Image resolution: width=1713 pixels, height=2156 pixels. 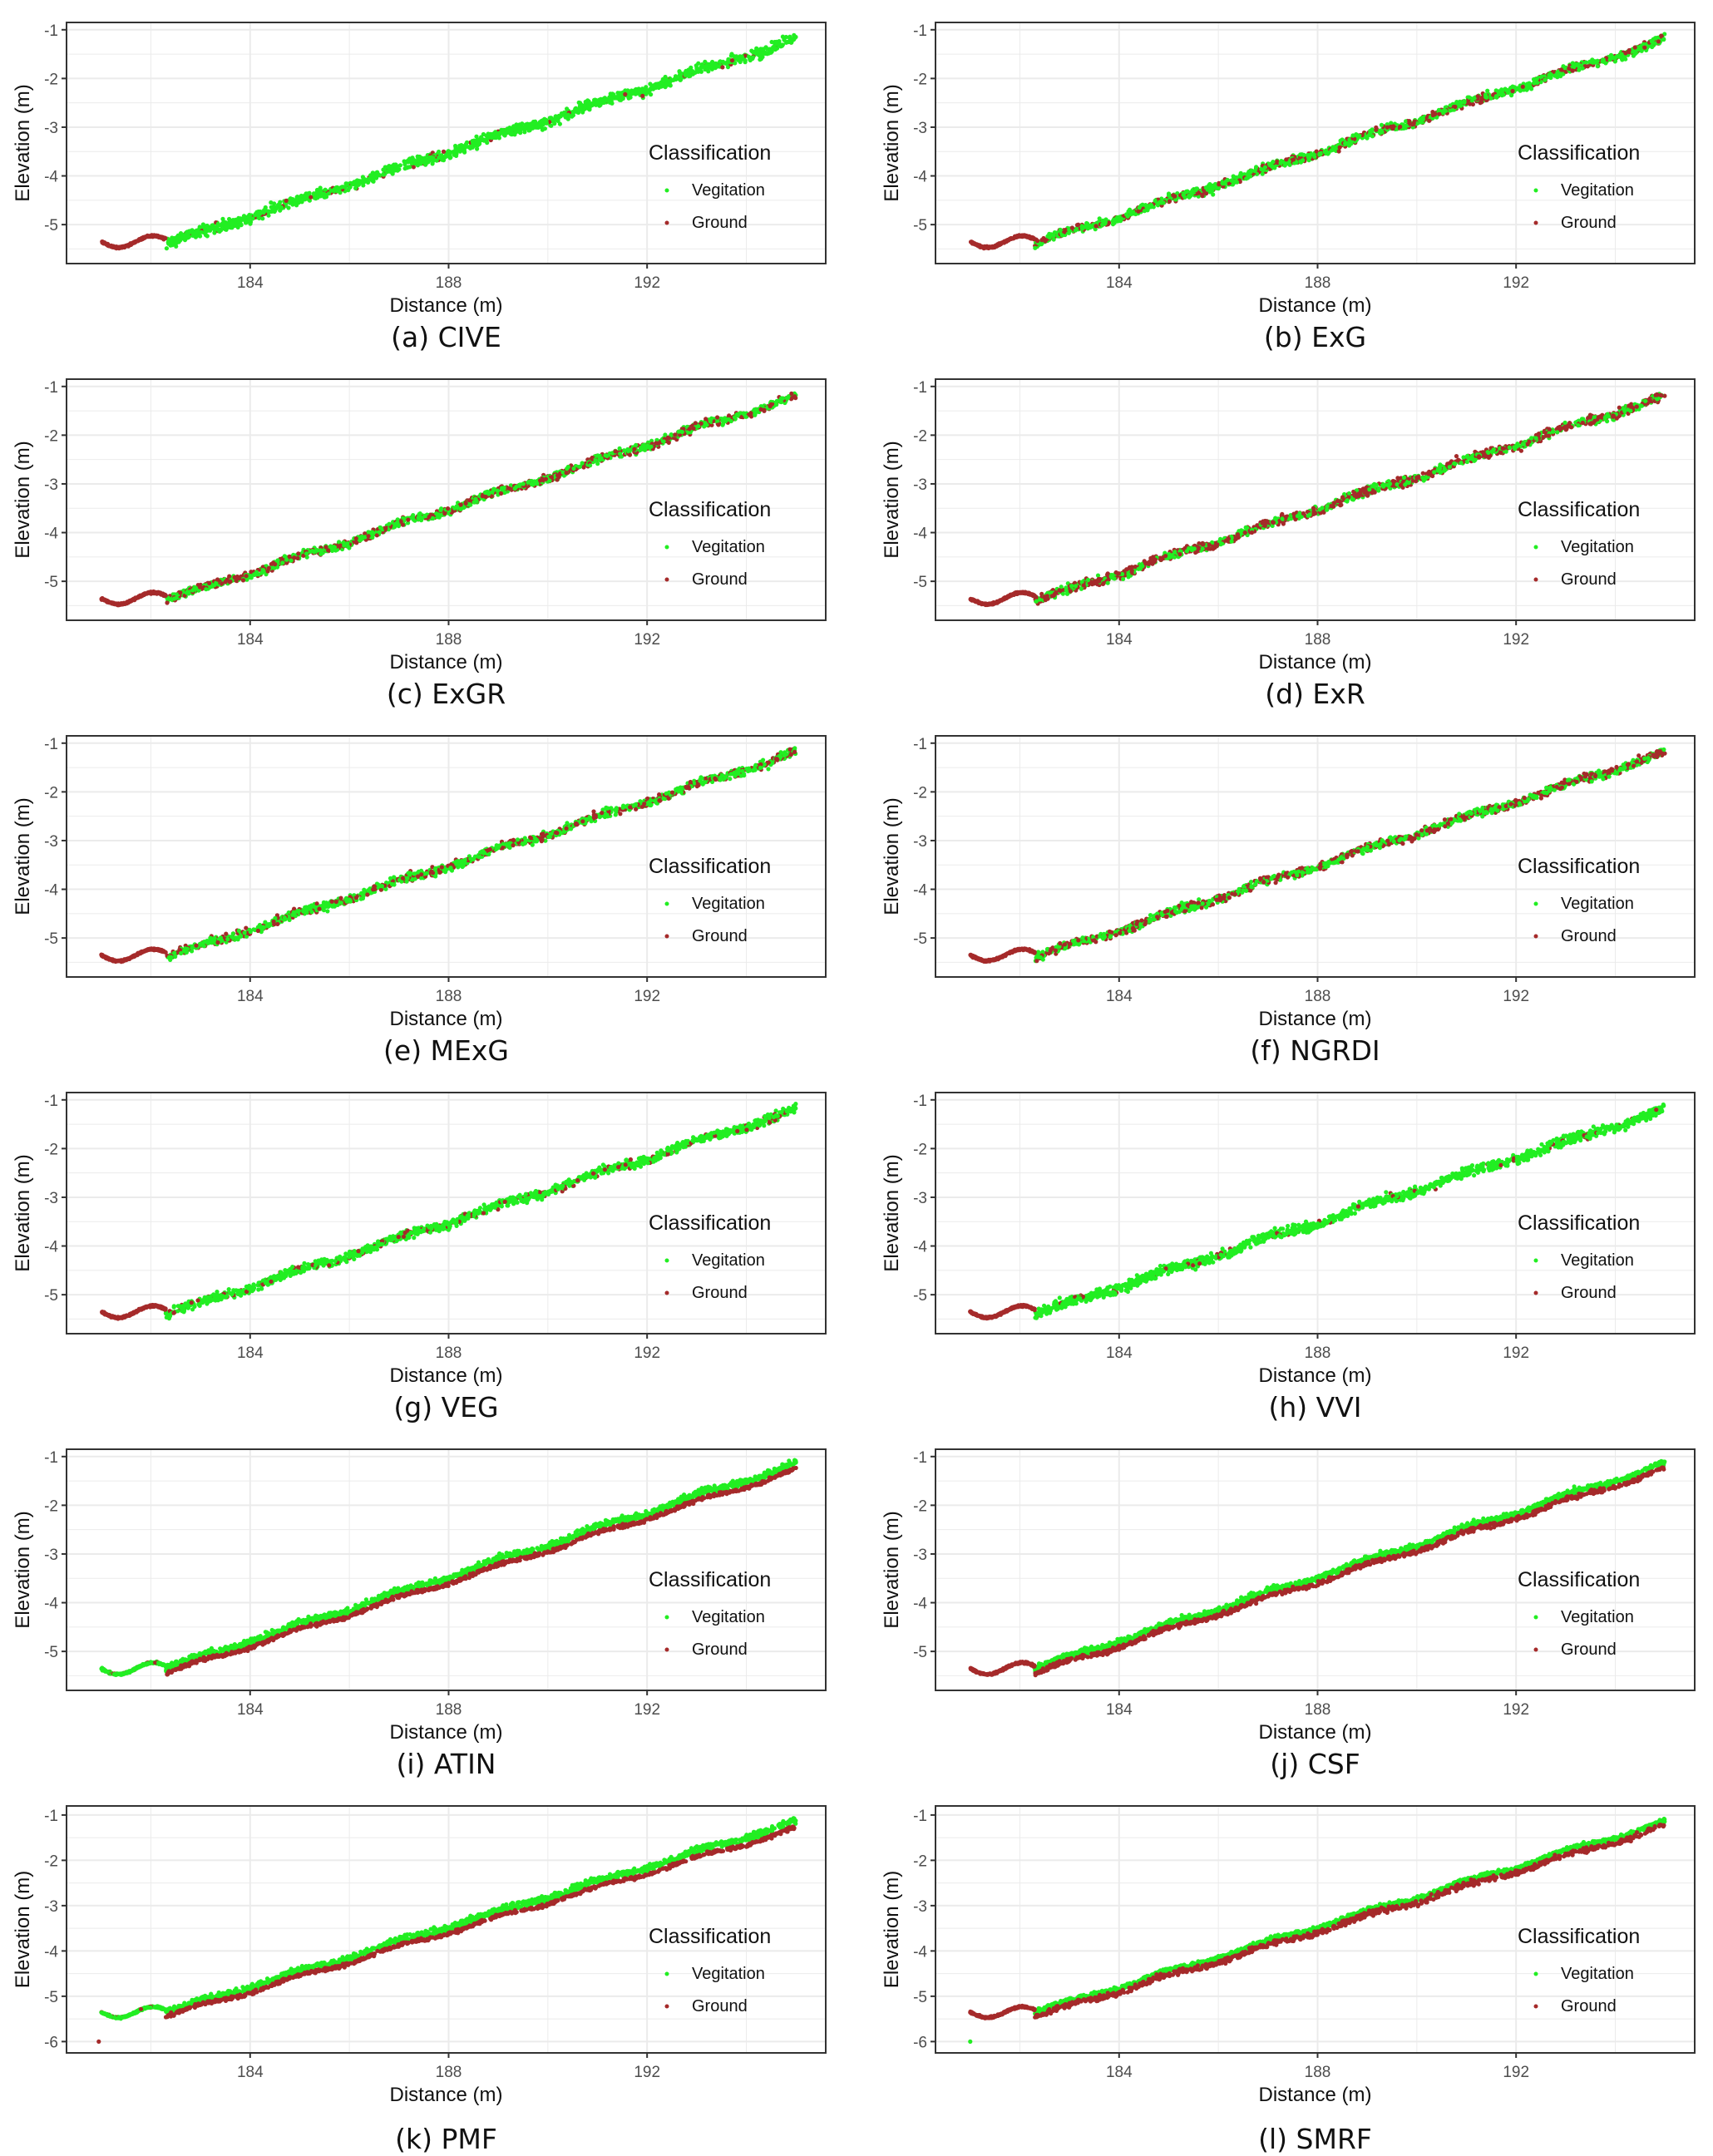 I want to click on y-tick-label: -2, so click(x=51, y=436).